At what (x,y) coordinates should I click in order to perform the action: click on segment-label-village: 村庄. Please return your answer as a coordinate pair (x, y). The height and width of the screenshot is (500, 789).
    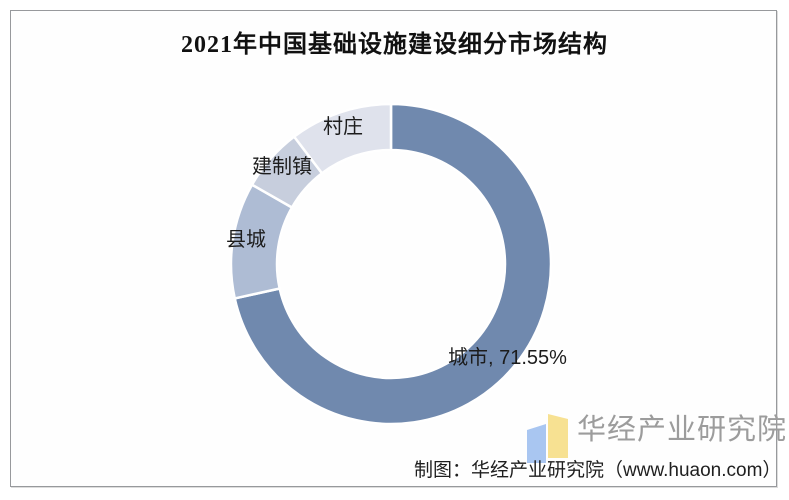
    Looking at the image, I should click on (343, 127).